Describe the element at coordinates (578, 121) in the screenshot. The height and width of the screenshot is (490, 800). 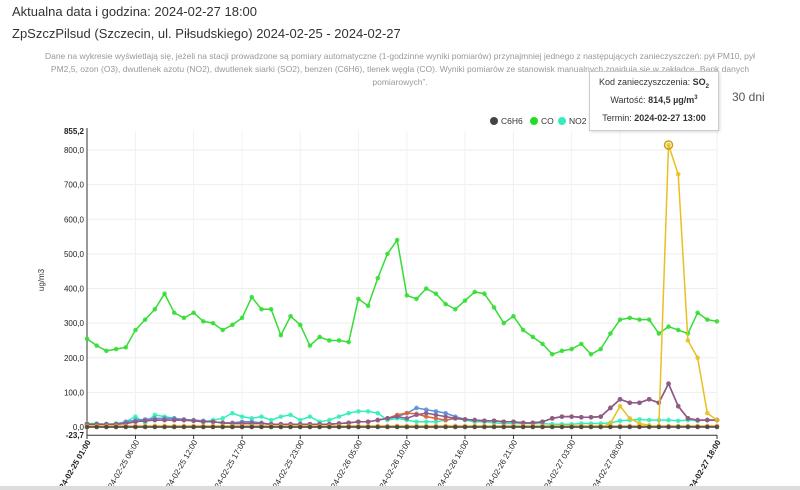
I see `legend-item: NO2` at that location.